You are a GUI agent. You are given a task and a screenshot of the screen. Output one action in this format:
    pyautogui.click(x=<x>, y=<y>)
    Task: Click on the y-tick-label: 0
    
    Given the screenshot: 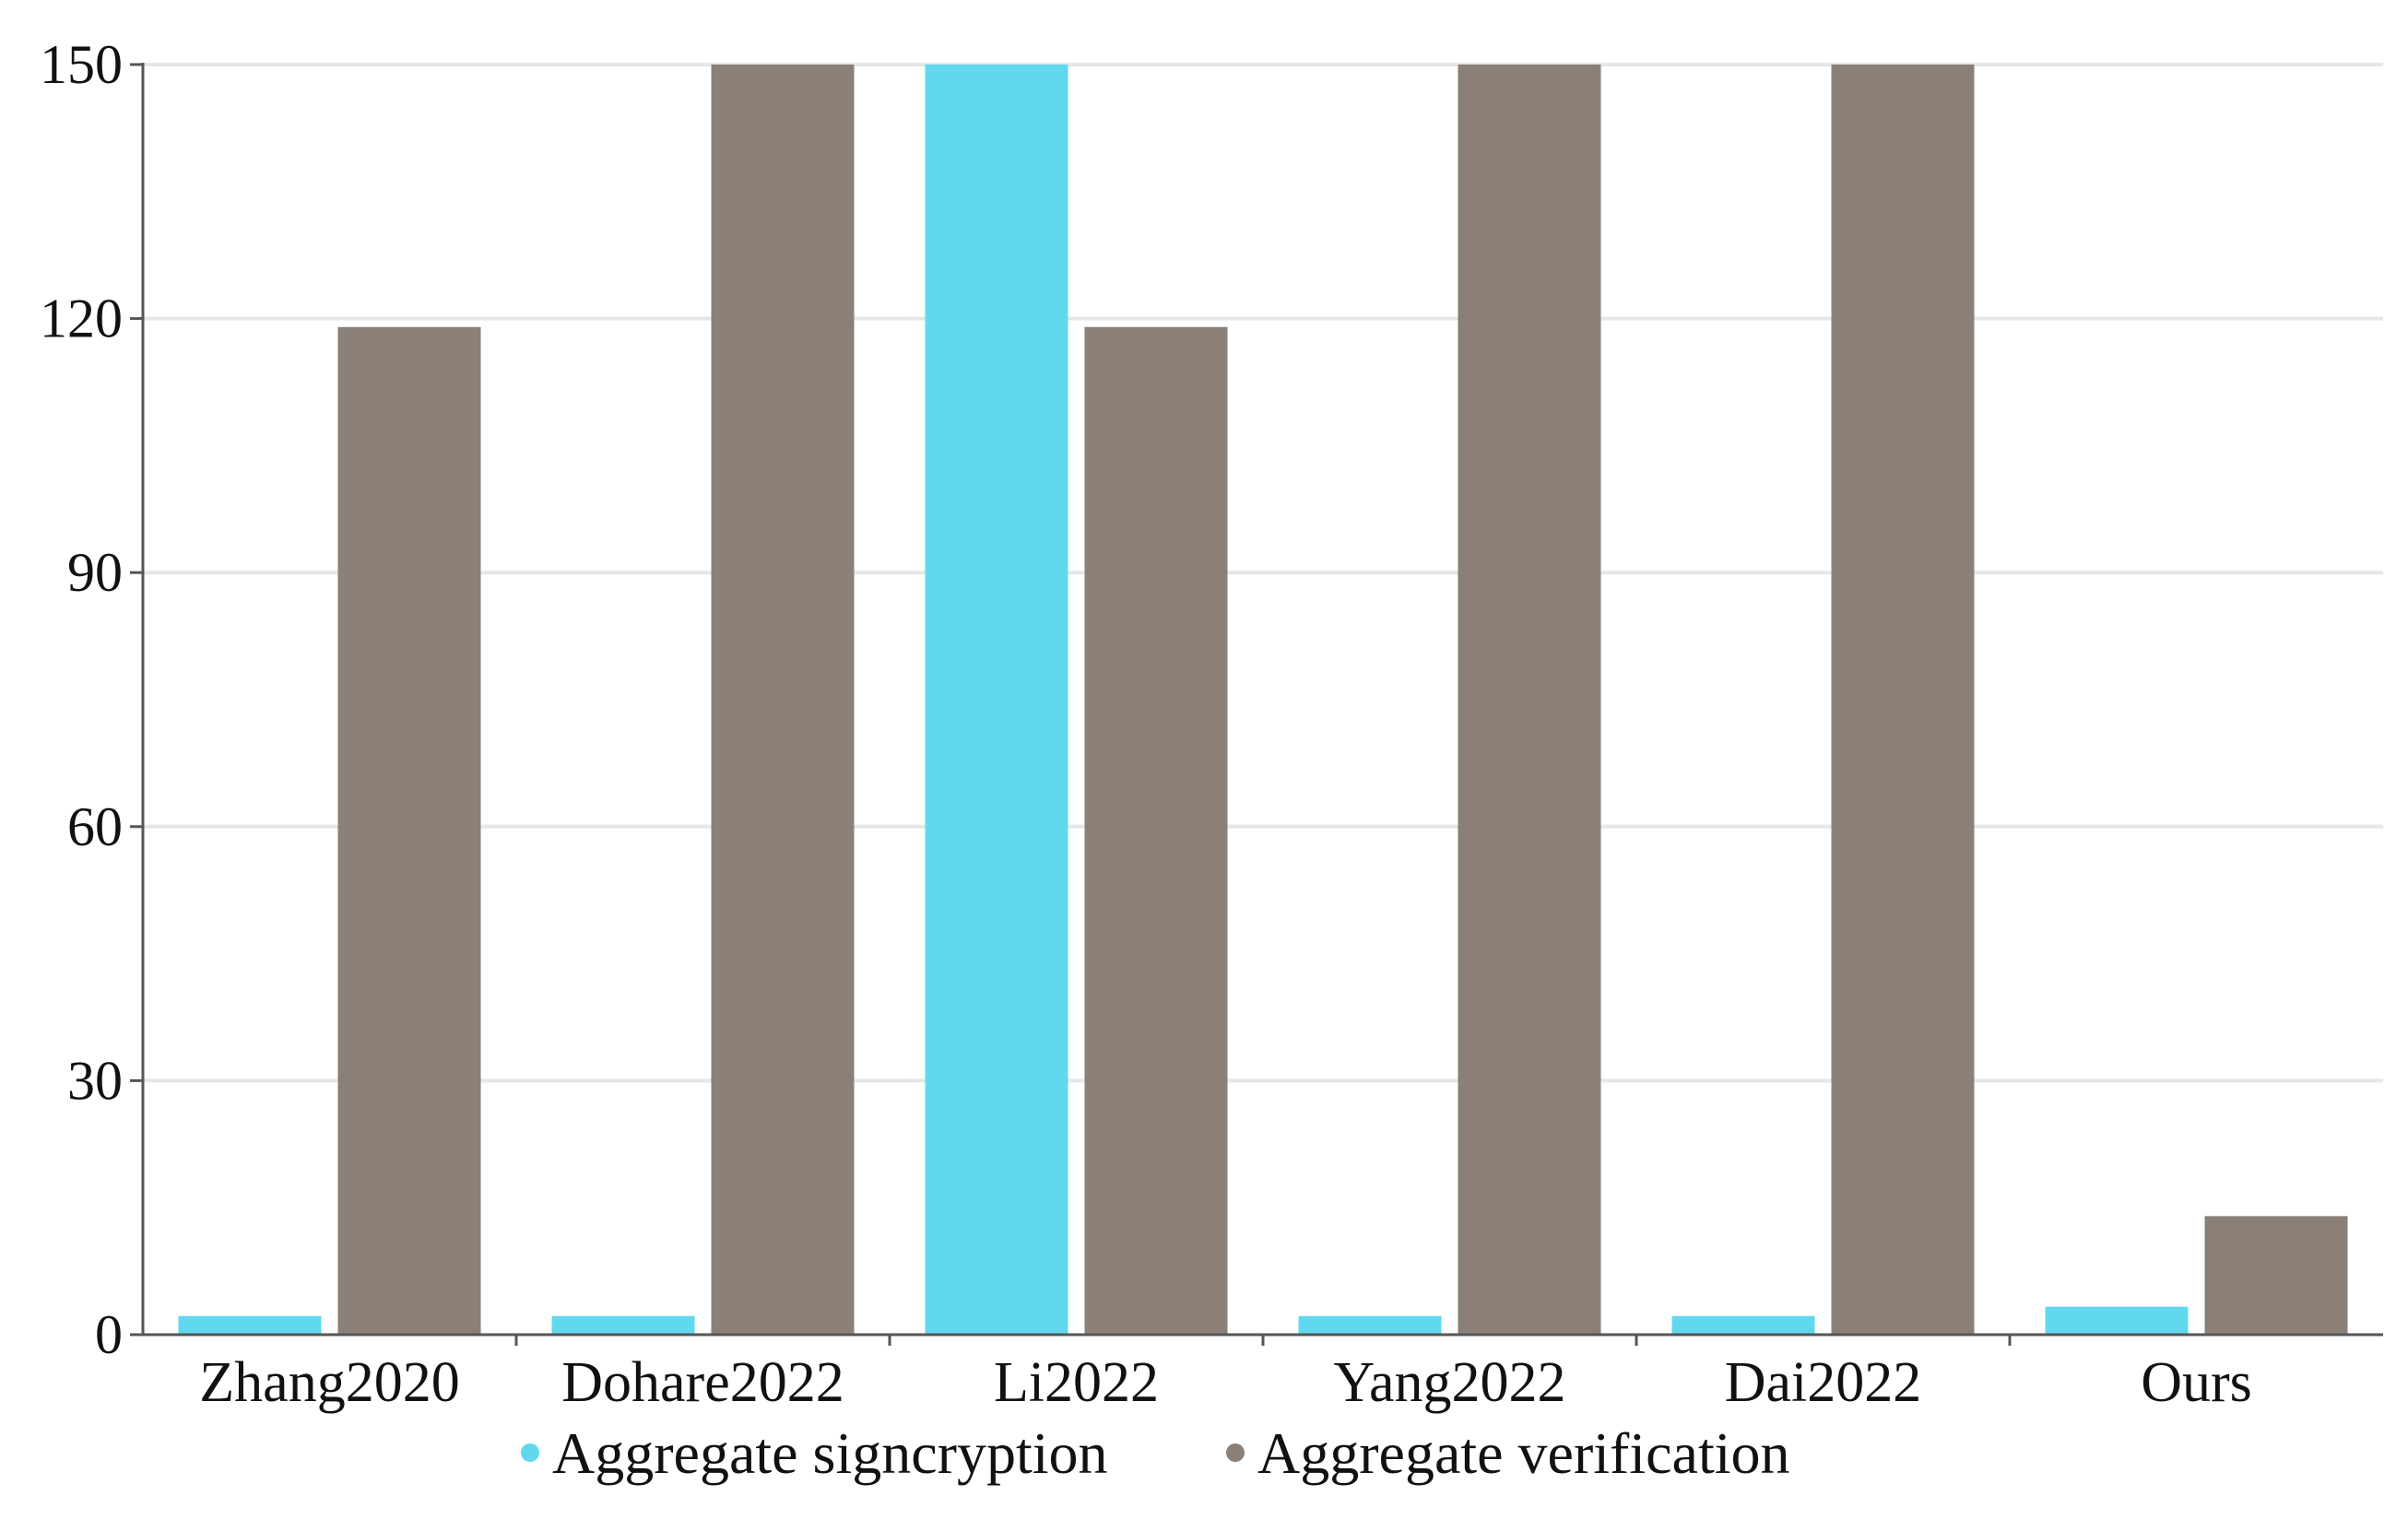 What is the action you would take?
    pyautogui.click(x=109, y=1334)
    